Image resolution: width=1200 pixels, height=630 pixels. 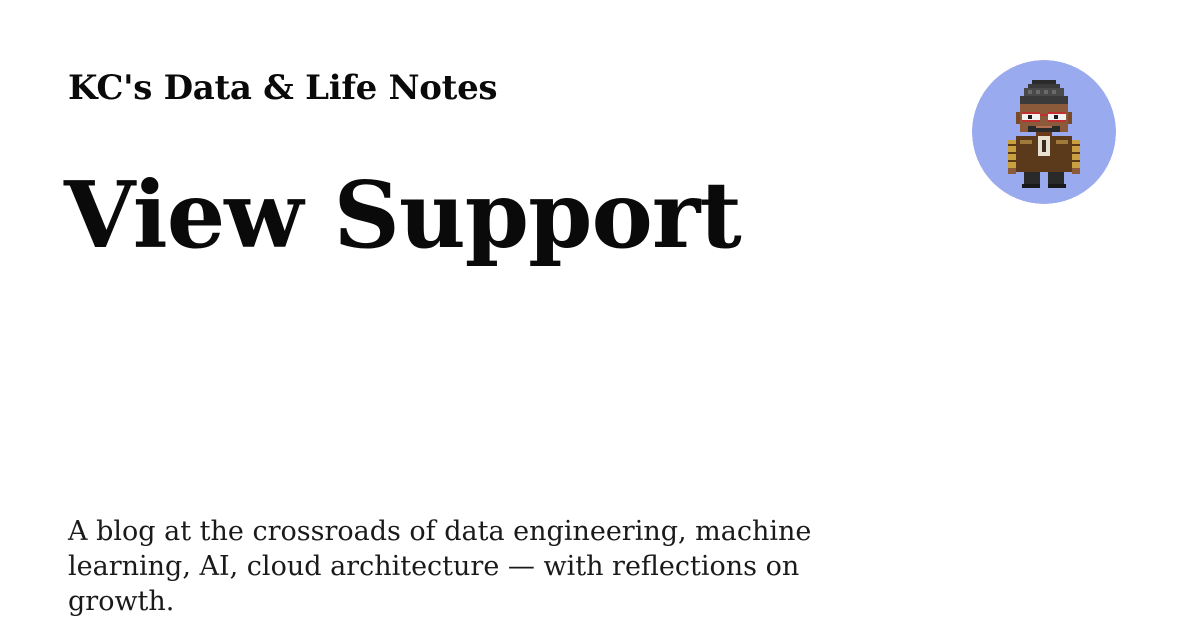 I want to click on avatar, so click(x=1044, y=132).